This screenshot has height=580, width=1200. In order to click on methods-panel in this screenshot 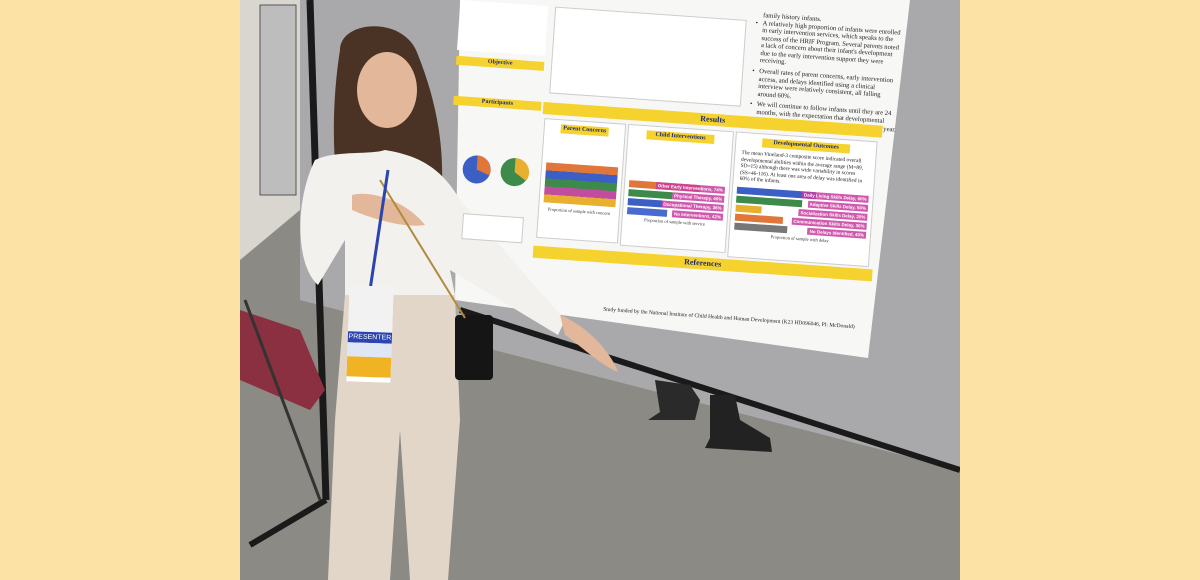, I will do `click(648, 56)`.